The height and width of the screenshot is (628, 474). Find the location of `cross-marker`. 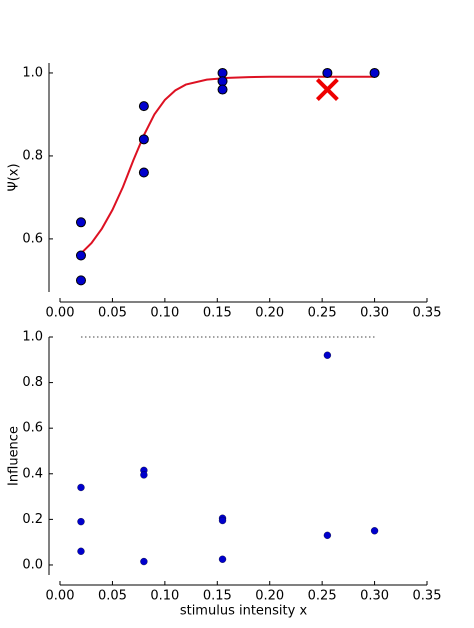

cross-marker is located at coordinates (327, 89).